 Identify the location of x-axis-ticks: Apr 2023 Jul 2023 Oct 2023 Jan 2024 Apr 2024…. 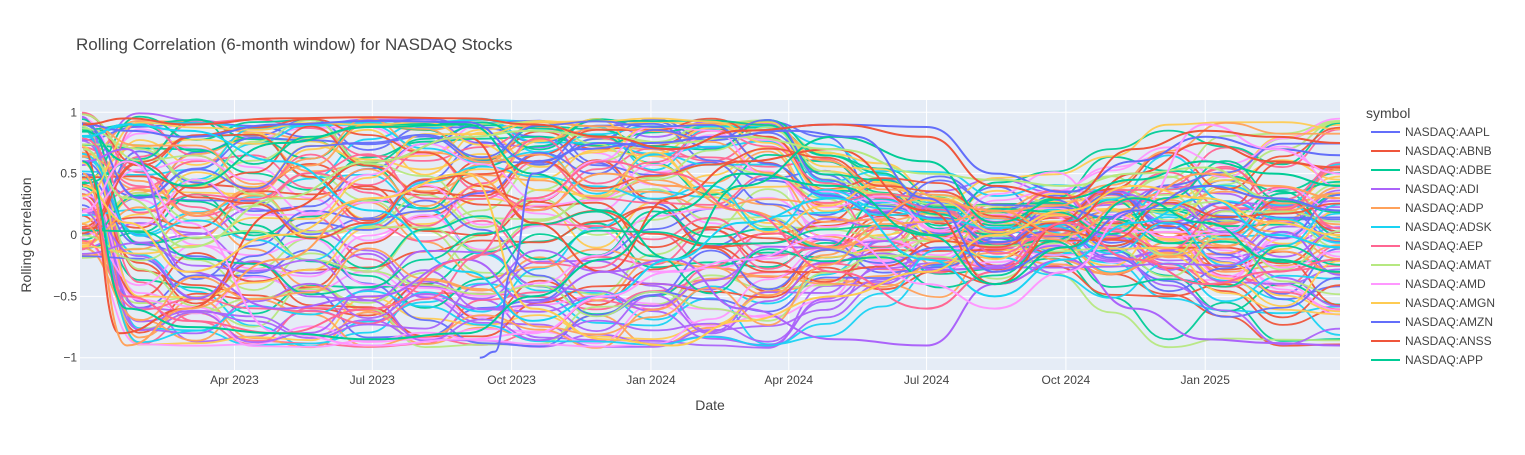
(720, 380).